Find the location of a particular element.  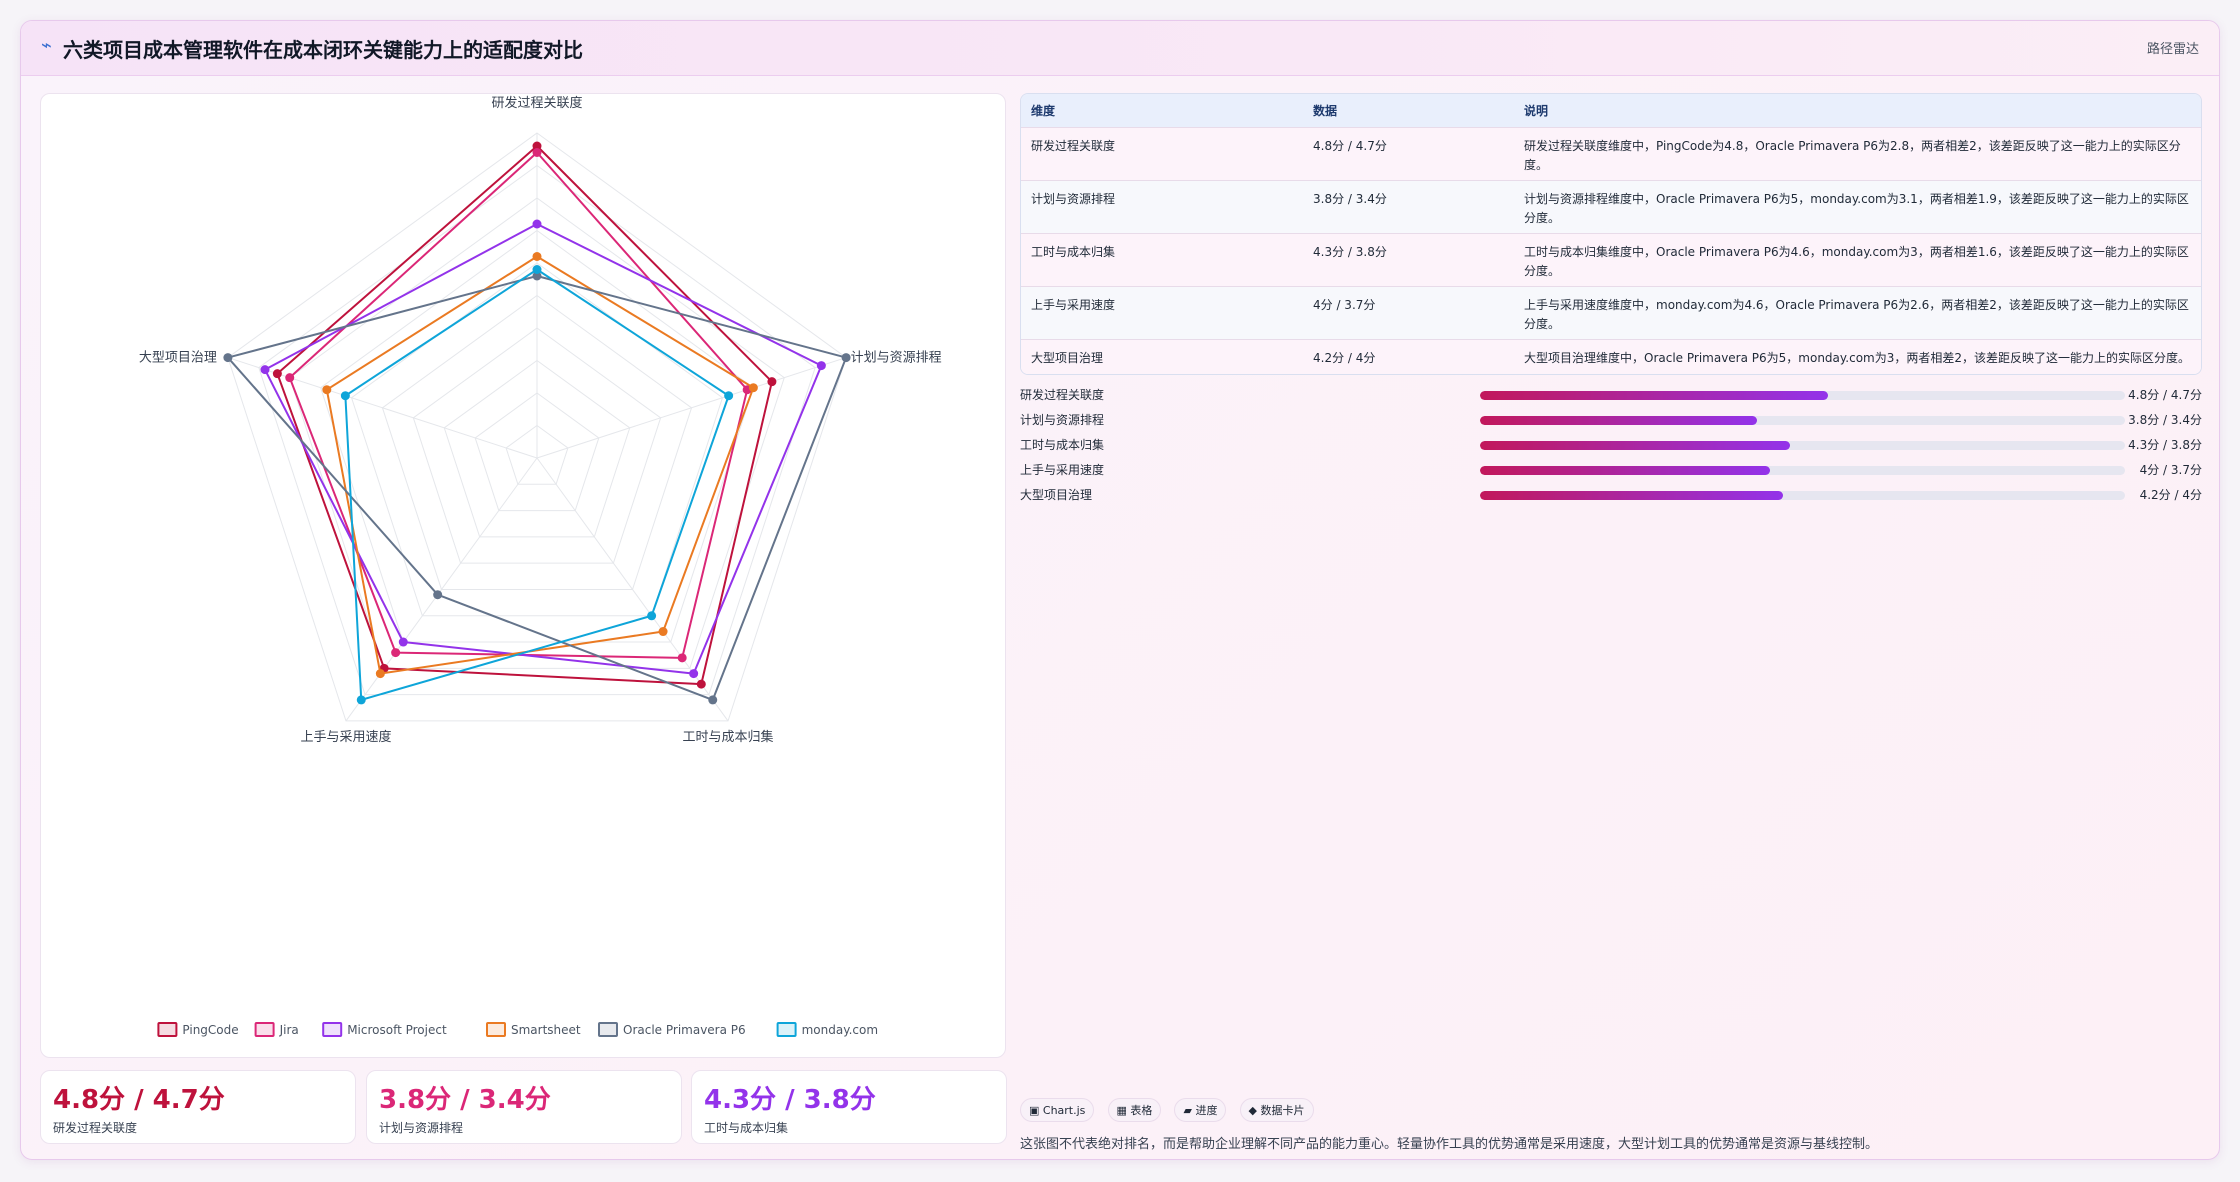

kpi-card: 3.8分 / 3.4分 计划与资源排程 is located at coordinates (524, 1107).